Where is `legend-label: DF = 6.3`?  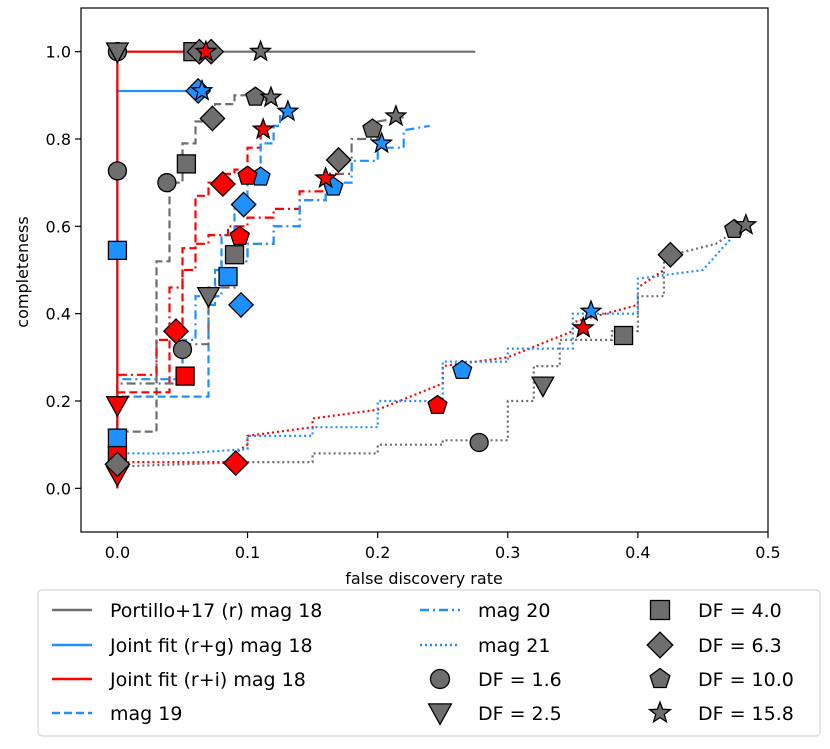 legend-label: DF = 6.3 is located at coordinates (740, 646).